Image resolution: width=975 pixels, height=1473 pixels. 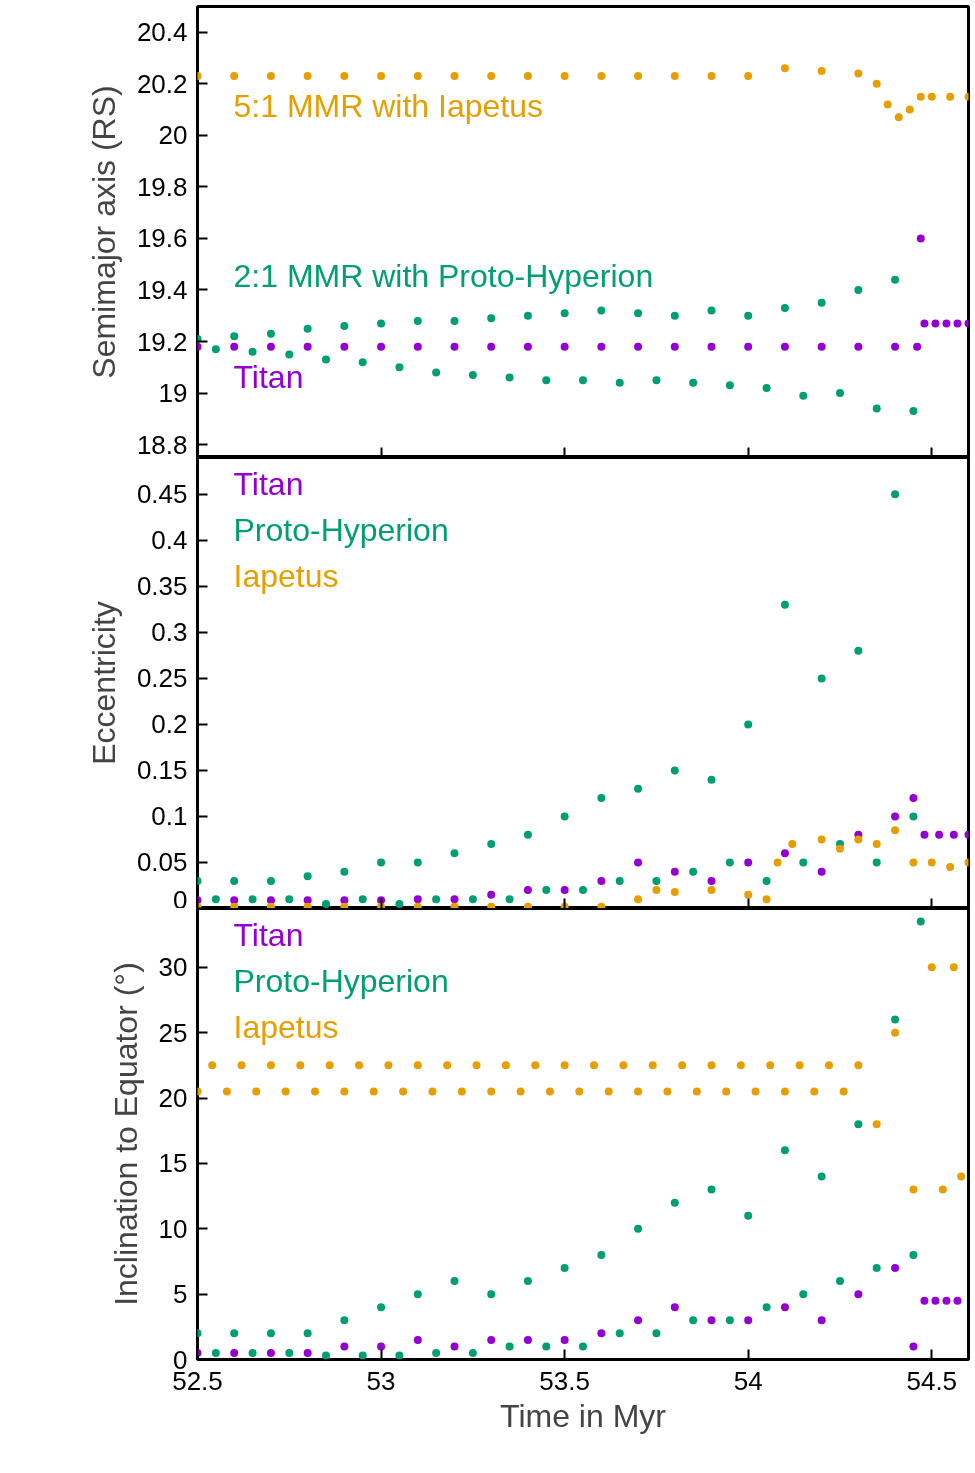 I want to click on y-tick-label: 0.4, so click(x=169, y=540).